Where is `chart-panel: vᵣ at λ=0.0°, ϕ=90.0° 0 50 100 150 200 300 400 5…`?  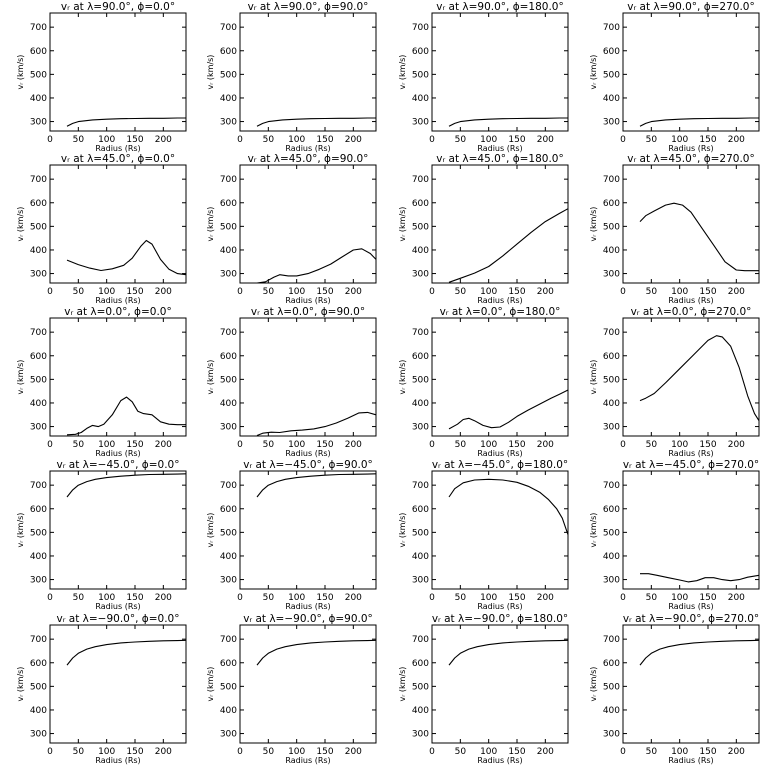 chart-panel: vᵣ at λ=0.0°, ϕ=90.0° 0 50 100 150 200 300 400 5… is located at coordinates (291, 382).